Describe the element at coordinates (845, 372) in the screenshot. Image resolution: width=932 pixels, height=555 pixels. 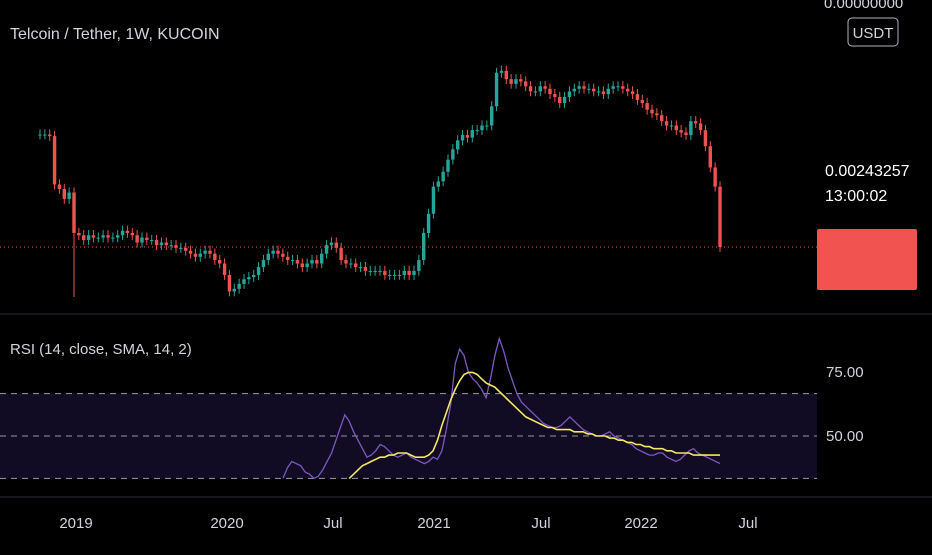
I see `rsi-level-label: 75.00` at that location.